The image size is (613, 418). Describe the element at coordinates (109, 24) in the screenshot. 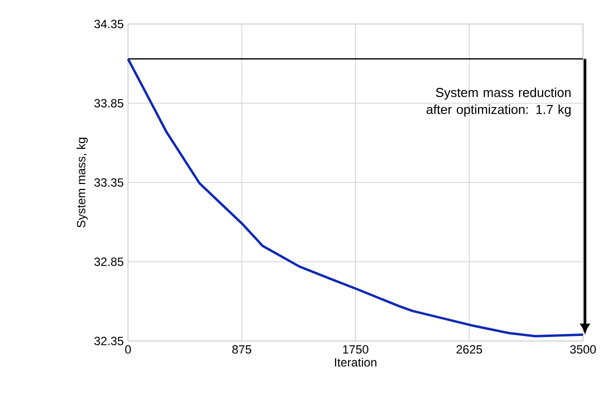

I see `y-tick-label: 34.35` at that location.